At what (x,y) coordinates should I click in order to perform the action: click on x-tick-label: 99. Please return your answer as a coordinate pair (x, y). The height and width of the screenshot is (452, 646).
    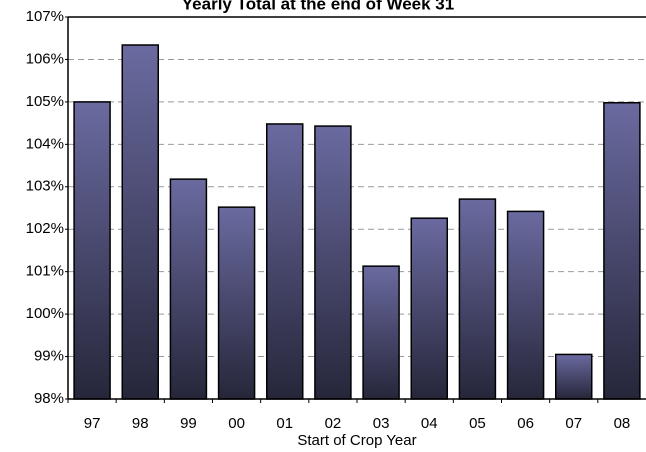
    Looking at the image, I should click on (188, 423).